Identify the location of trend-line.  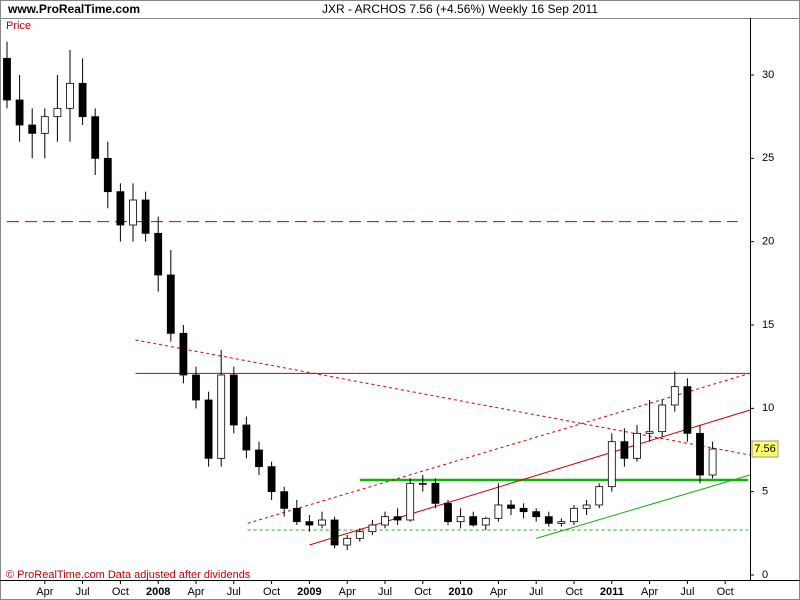
(643, 506).